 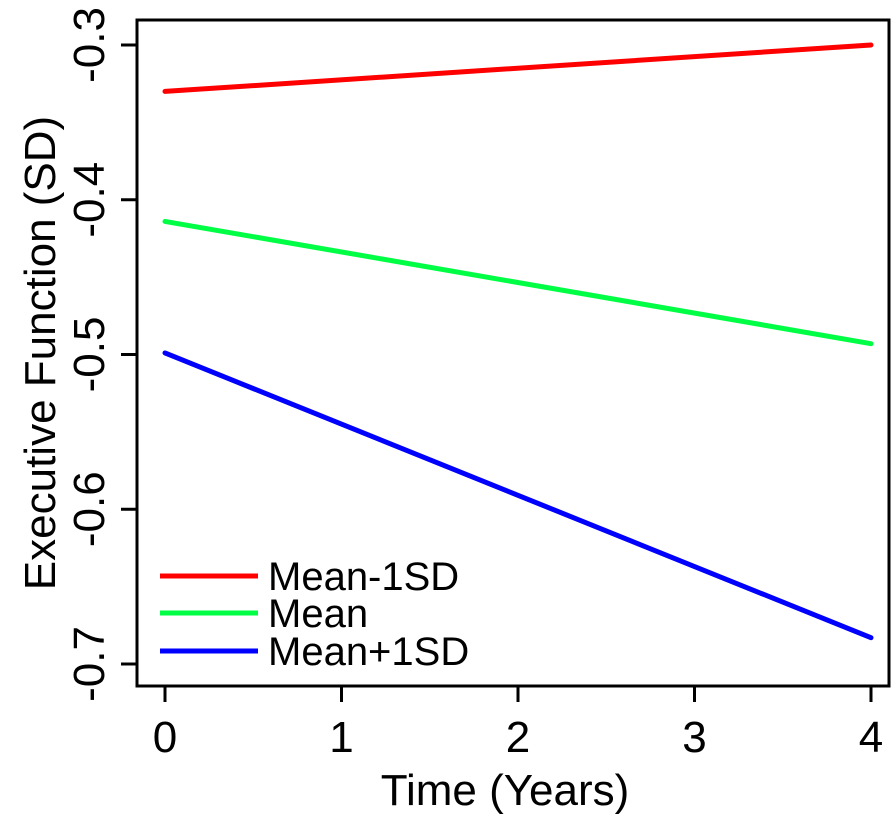 What do you see at coordinates (89, 509) in the screenshot?
I see `y-tick-label: -0.6` at bounding box center [89, 509].